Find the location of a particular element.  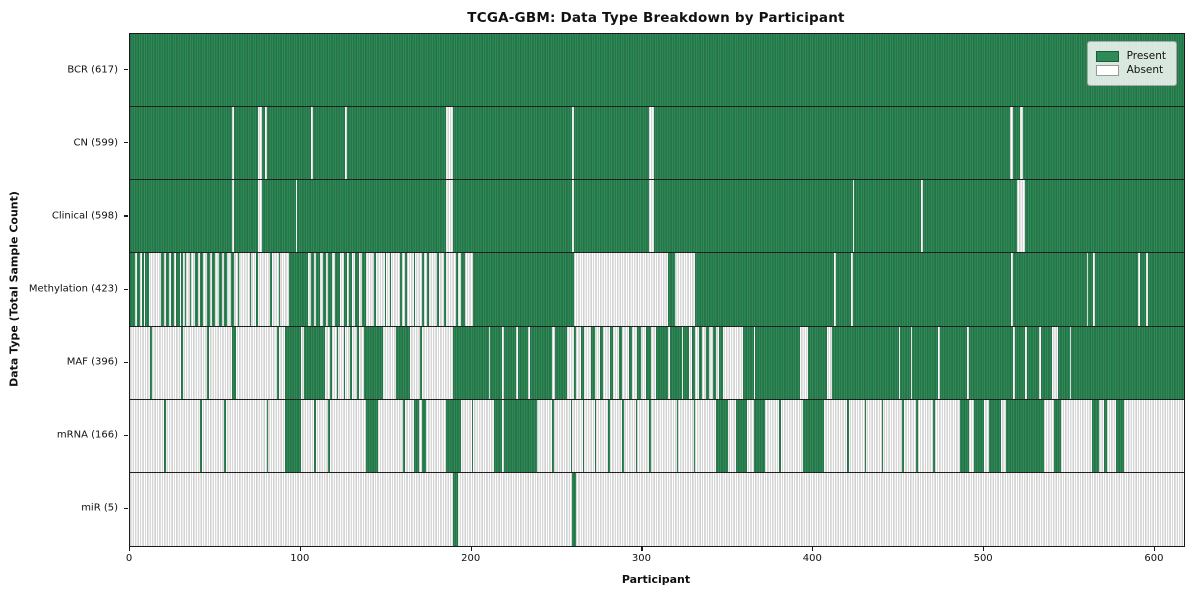

row-clinical is located at coordinates (657, 217).